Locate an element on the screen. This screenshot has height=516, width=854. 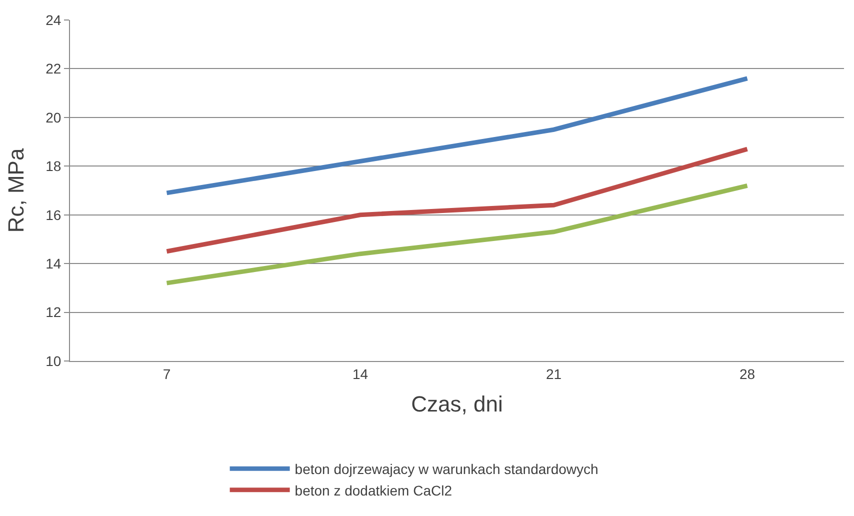
y-tick-label: 10 is located at coordinates (54, 360).